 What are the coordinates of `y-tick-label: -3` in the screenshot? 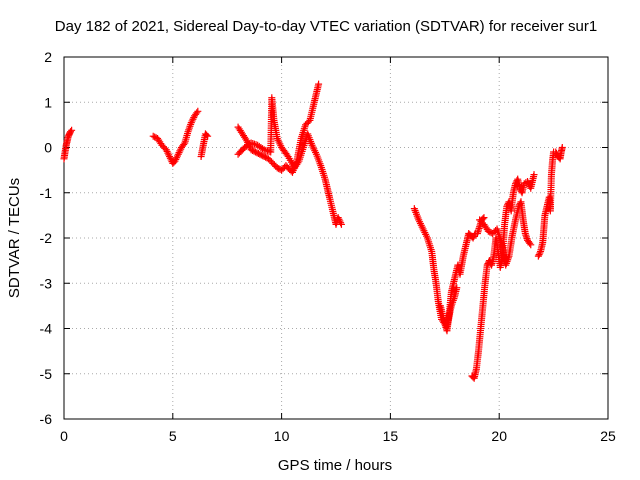 It's located at (46, 283).